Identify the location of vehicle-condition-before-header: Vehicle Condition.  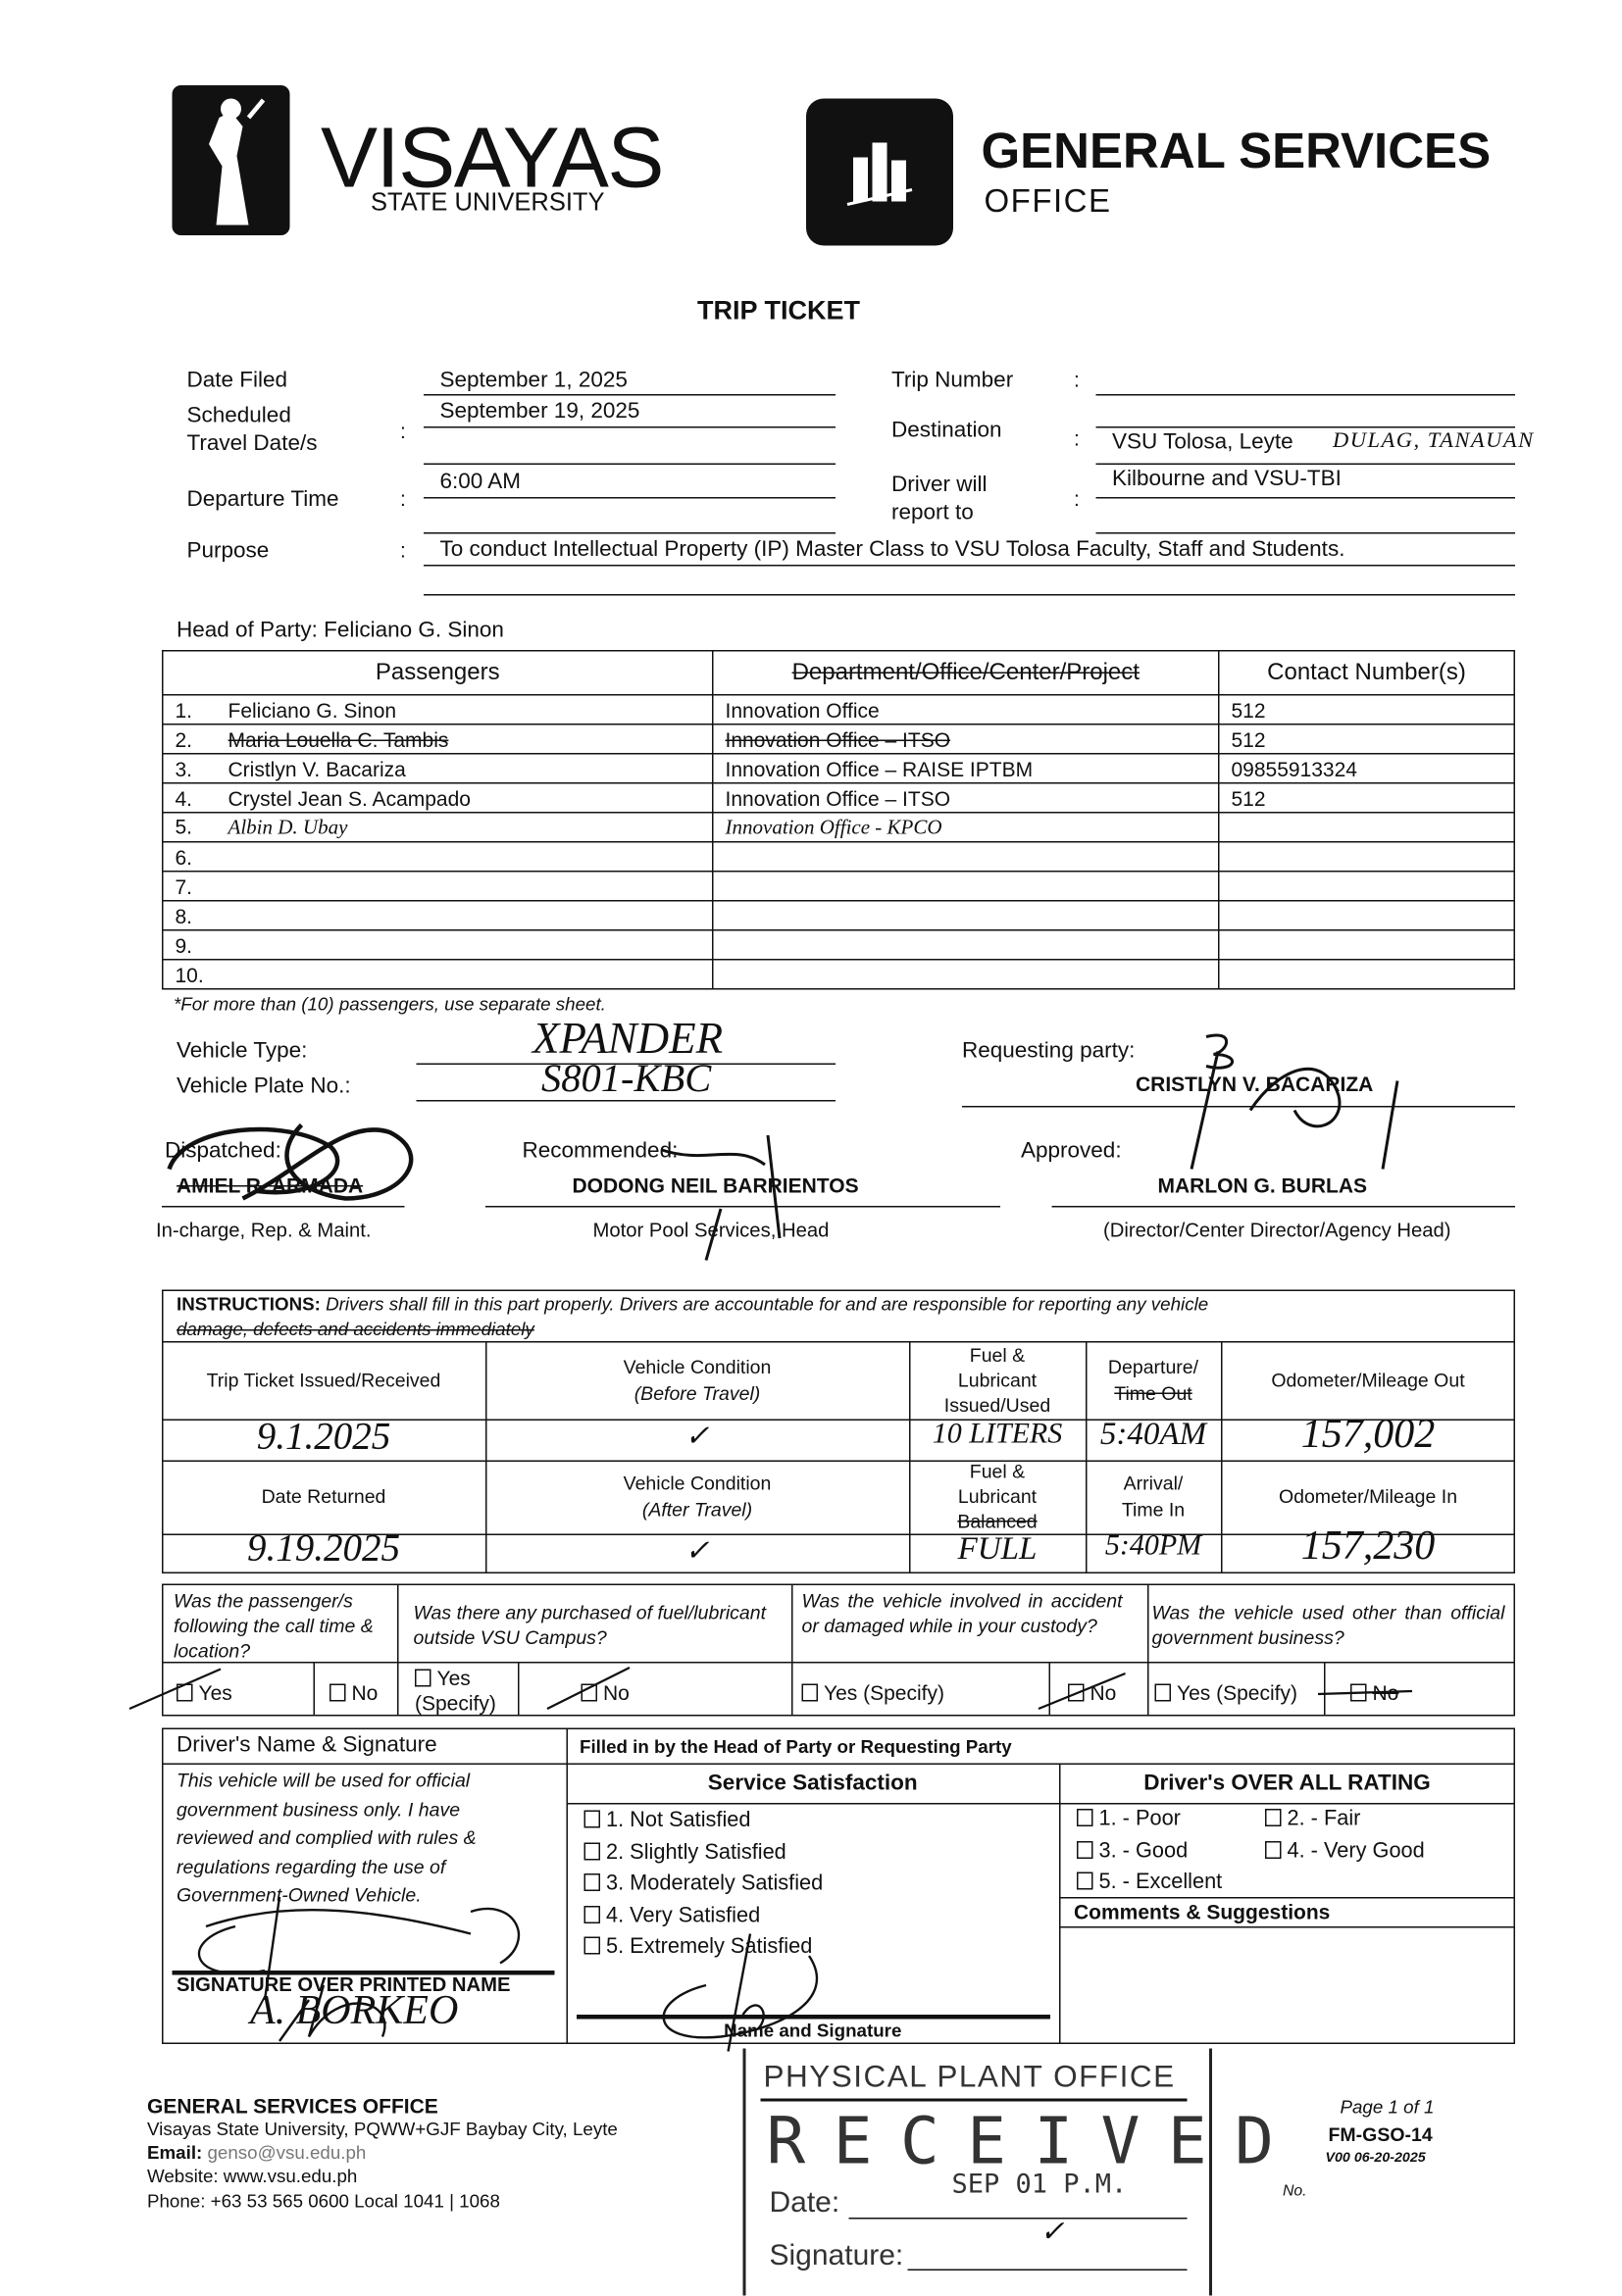
(698, 1367).